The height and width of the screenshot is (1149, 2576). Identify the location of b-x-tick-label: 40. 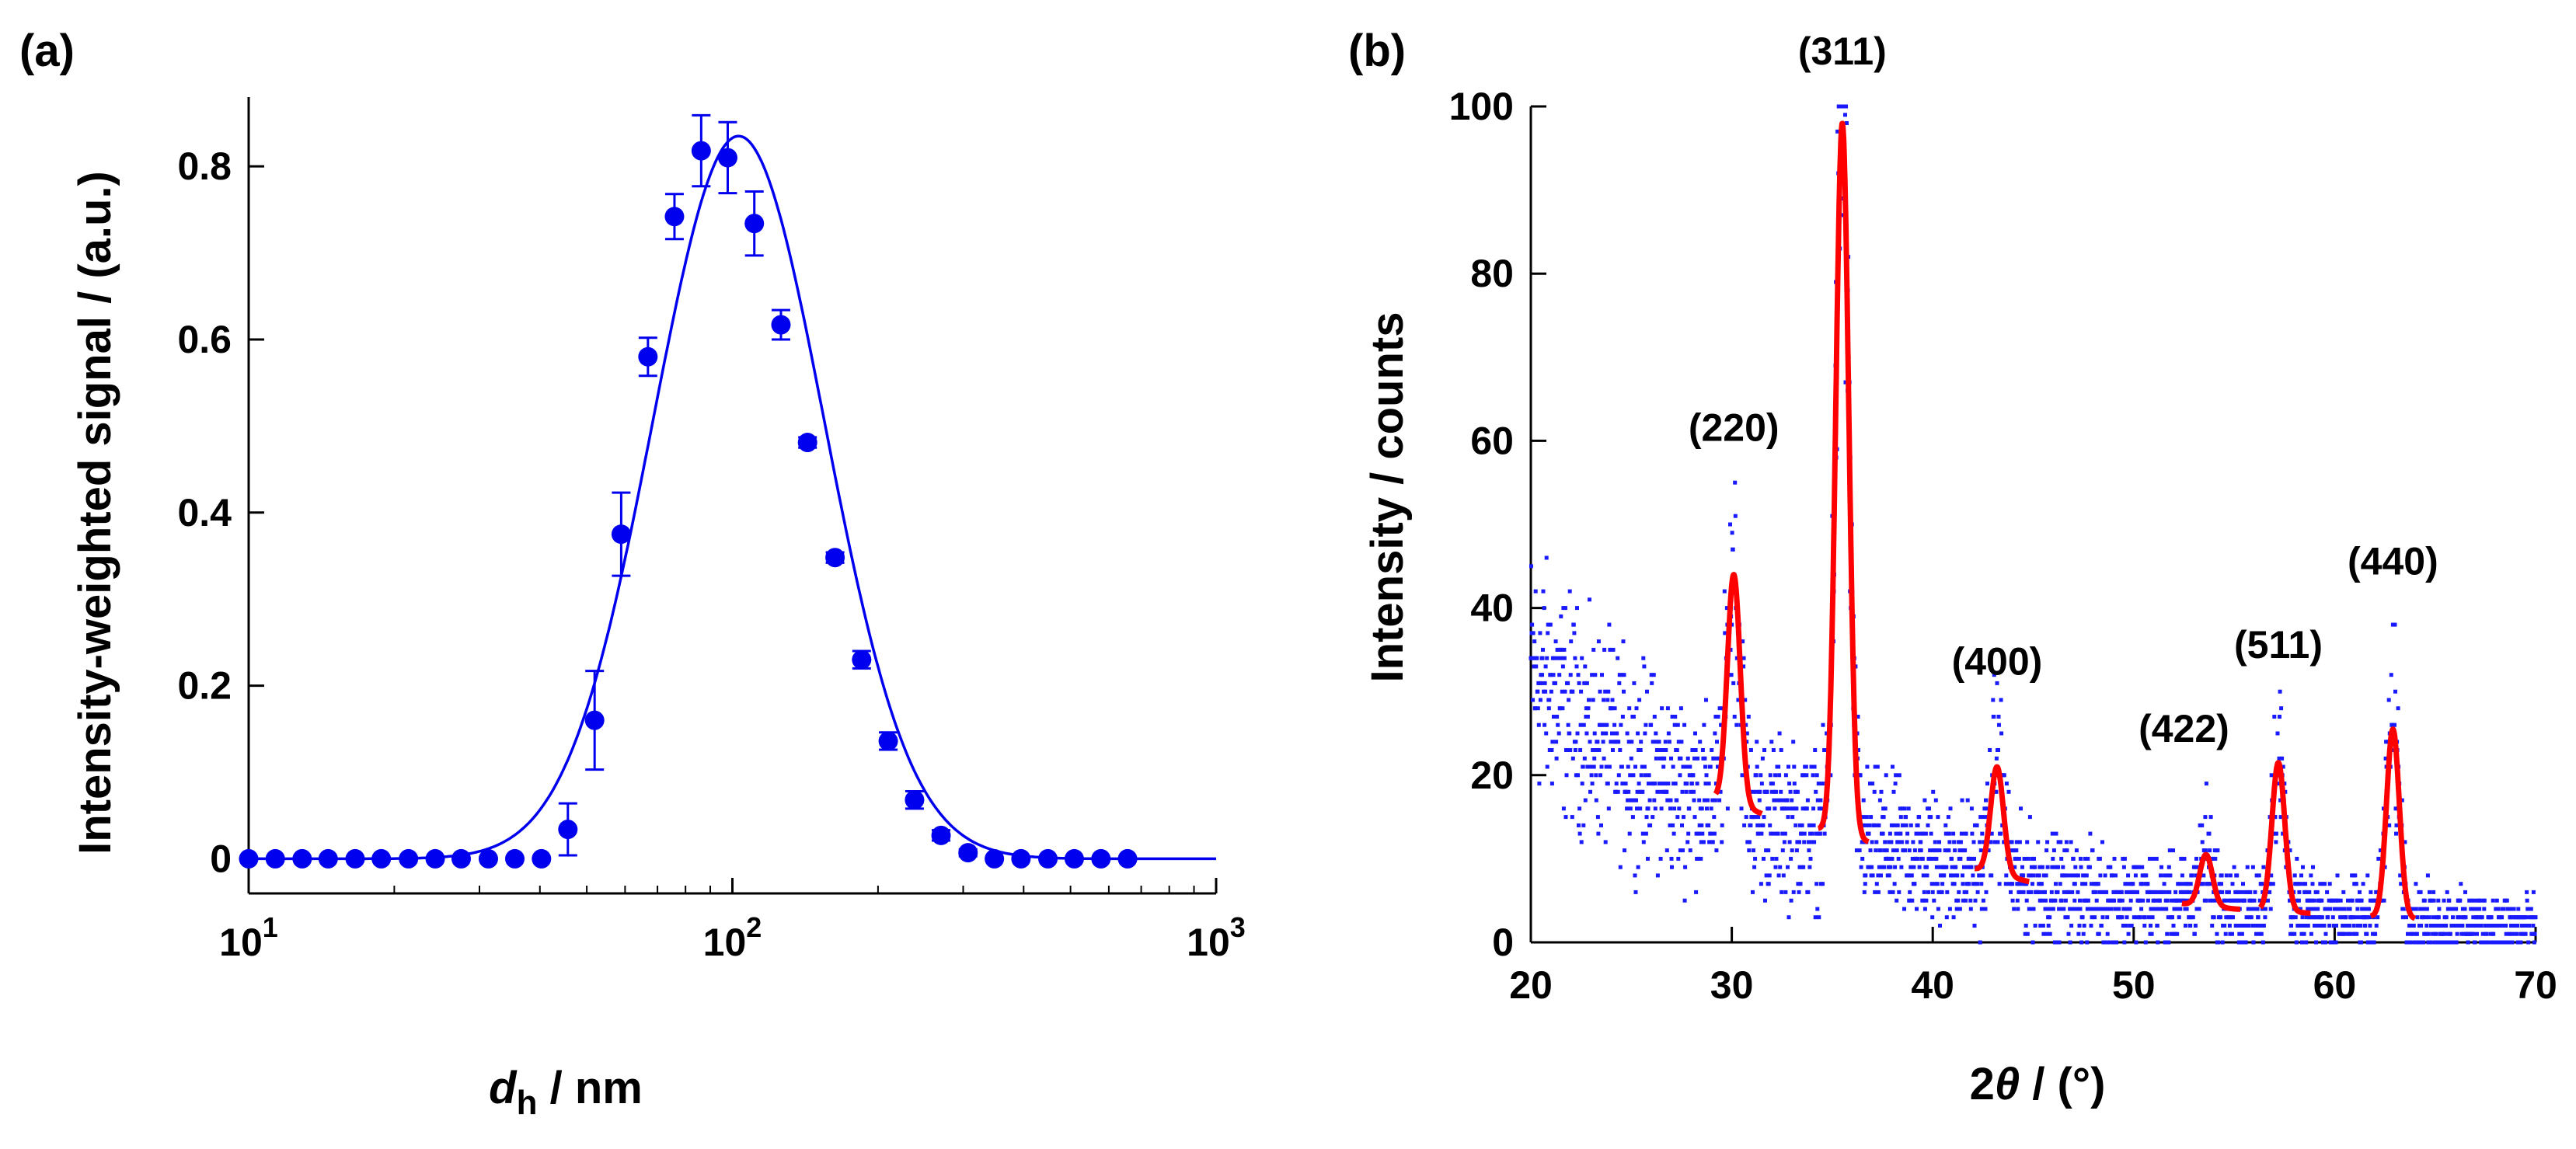
(1933, 985).